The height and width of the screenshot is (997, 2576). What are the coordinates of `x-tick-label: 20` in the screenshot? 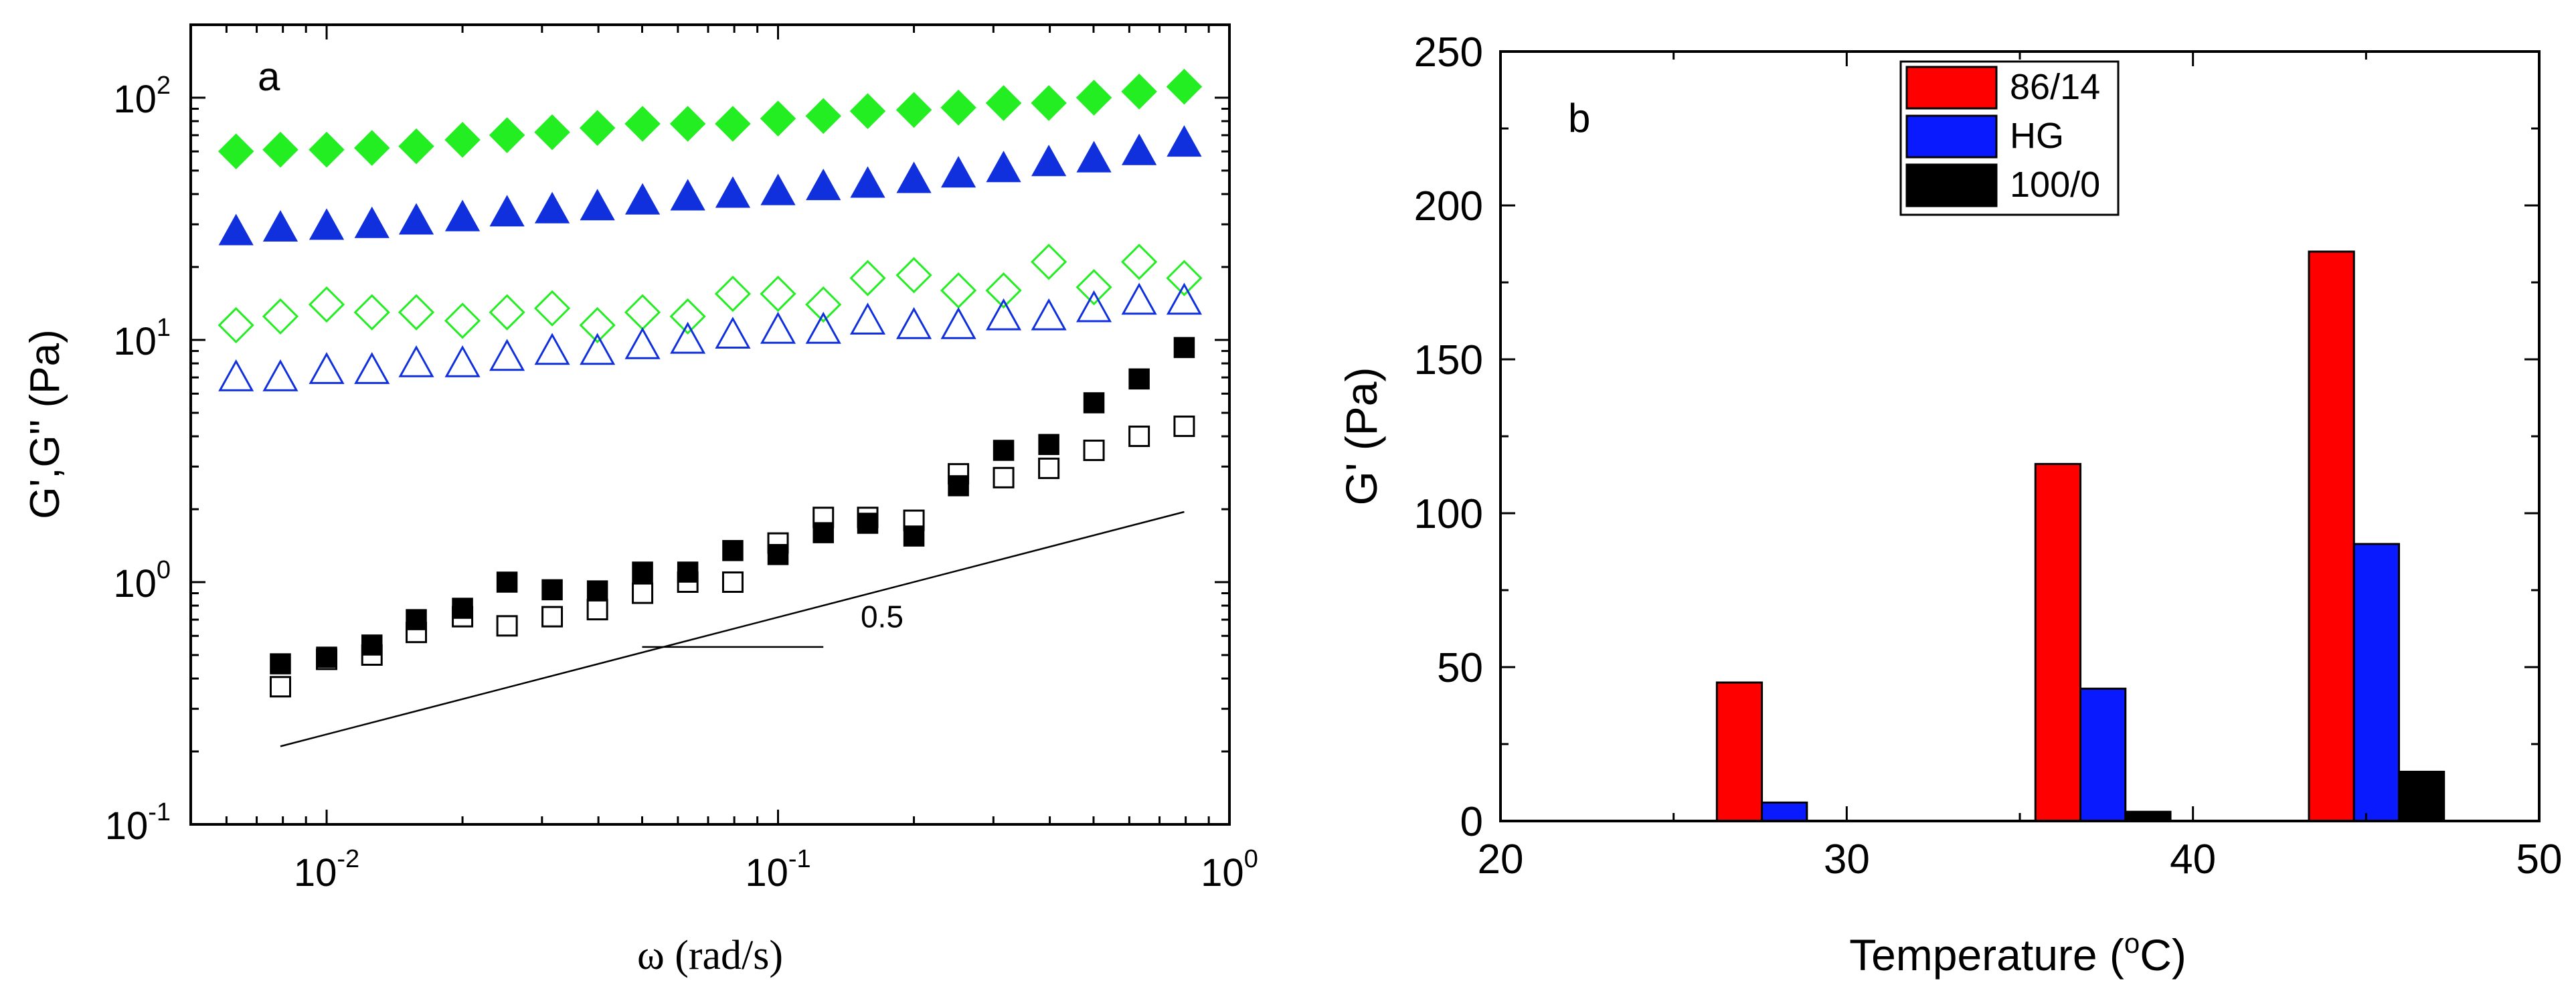 It's located at (1501, 859).